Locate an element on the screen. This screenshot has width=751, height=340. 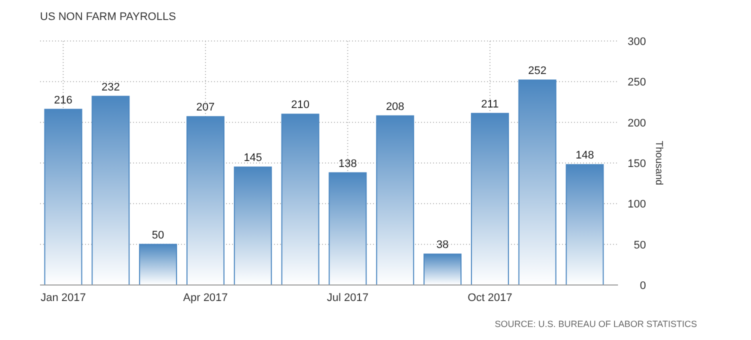
x-tick-label: Jan 2017 is located at coordinates (63, 298).